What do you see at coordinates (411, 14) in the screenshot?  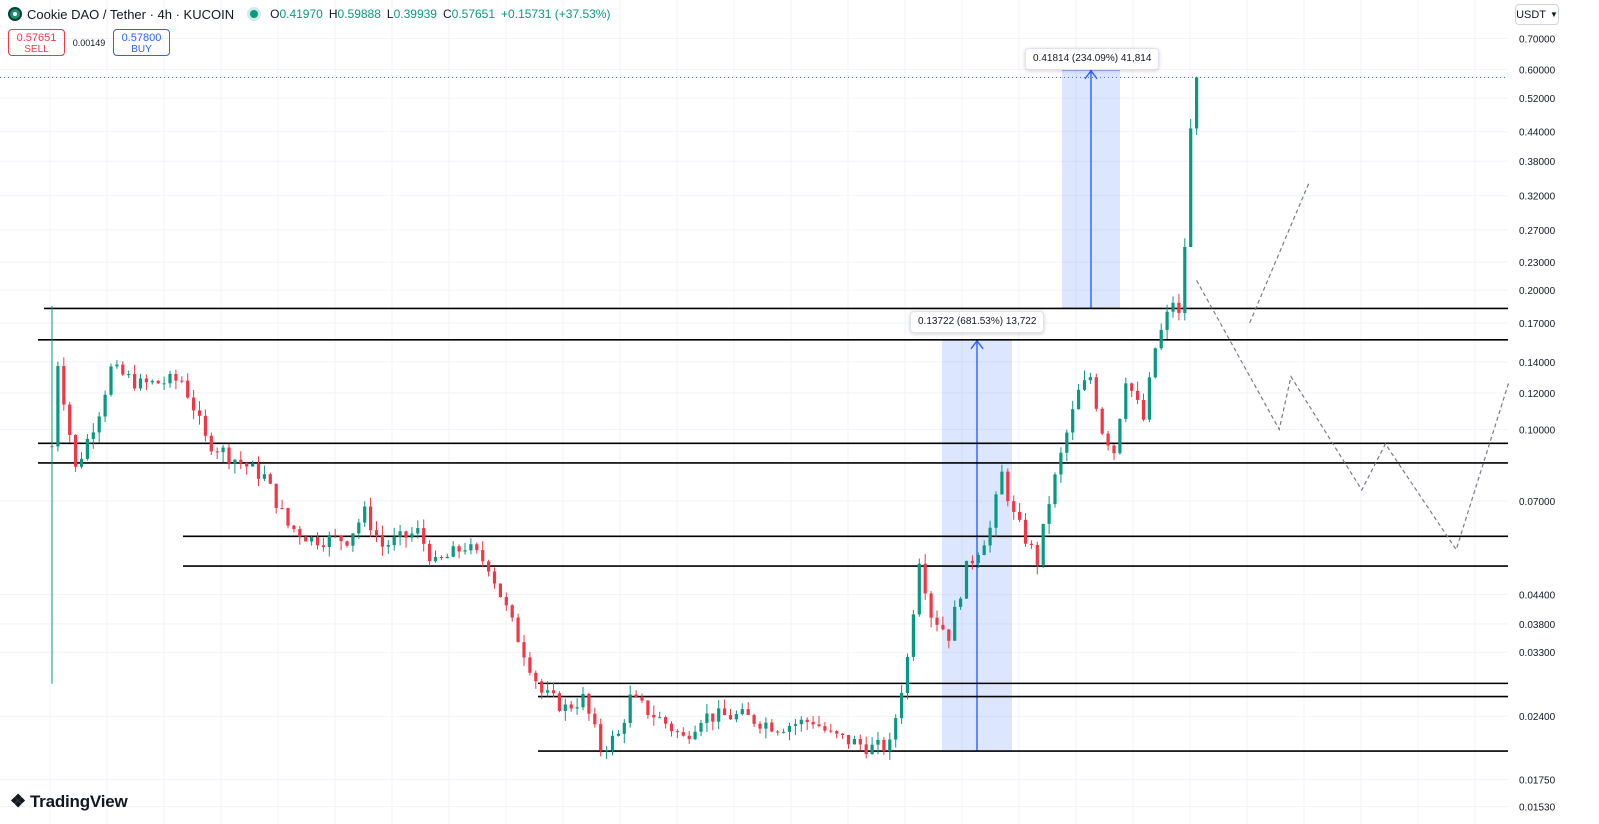 I see `ohlc-low: L0.39939` at bounding box center [411, 14].